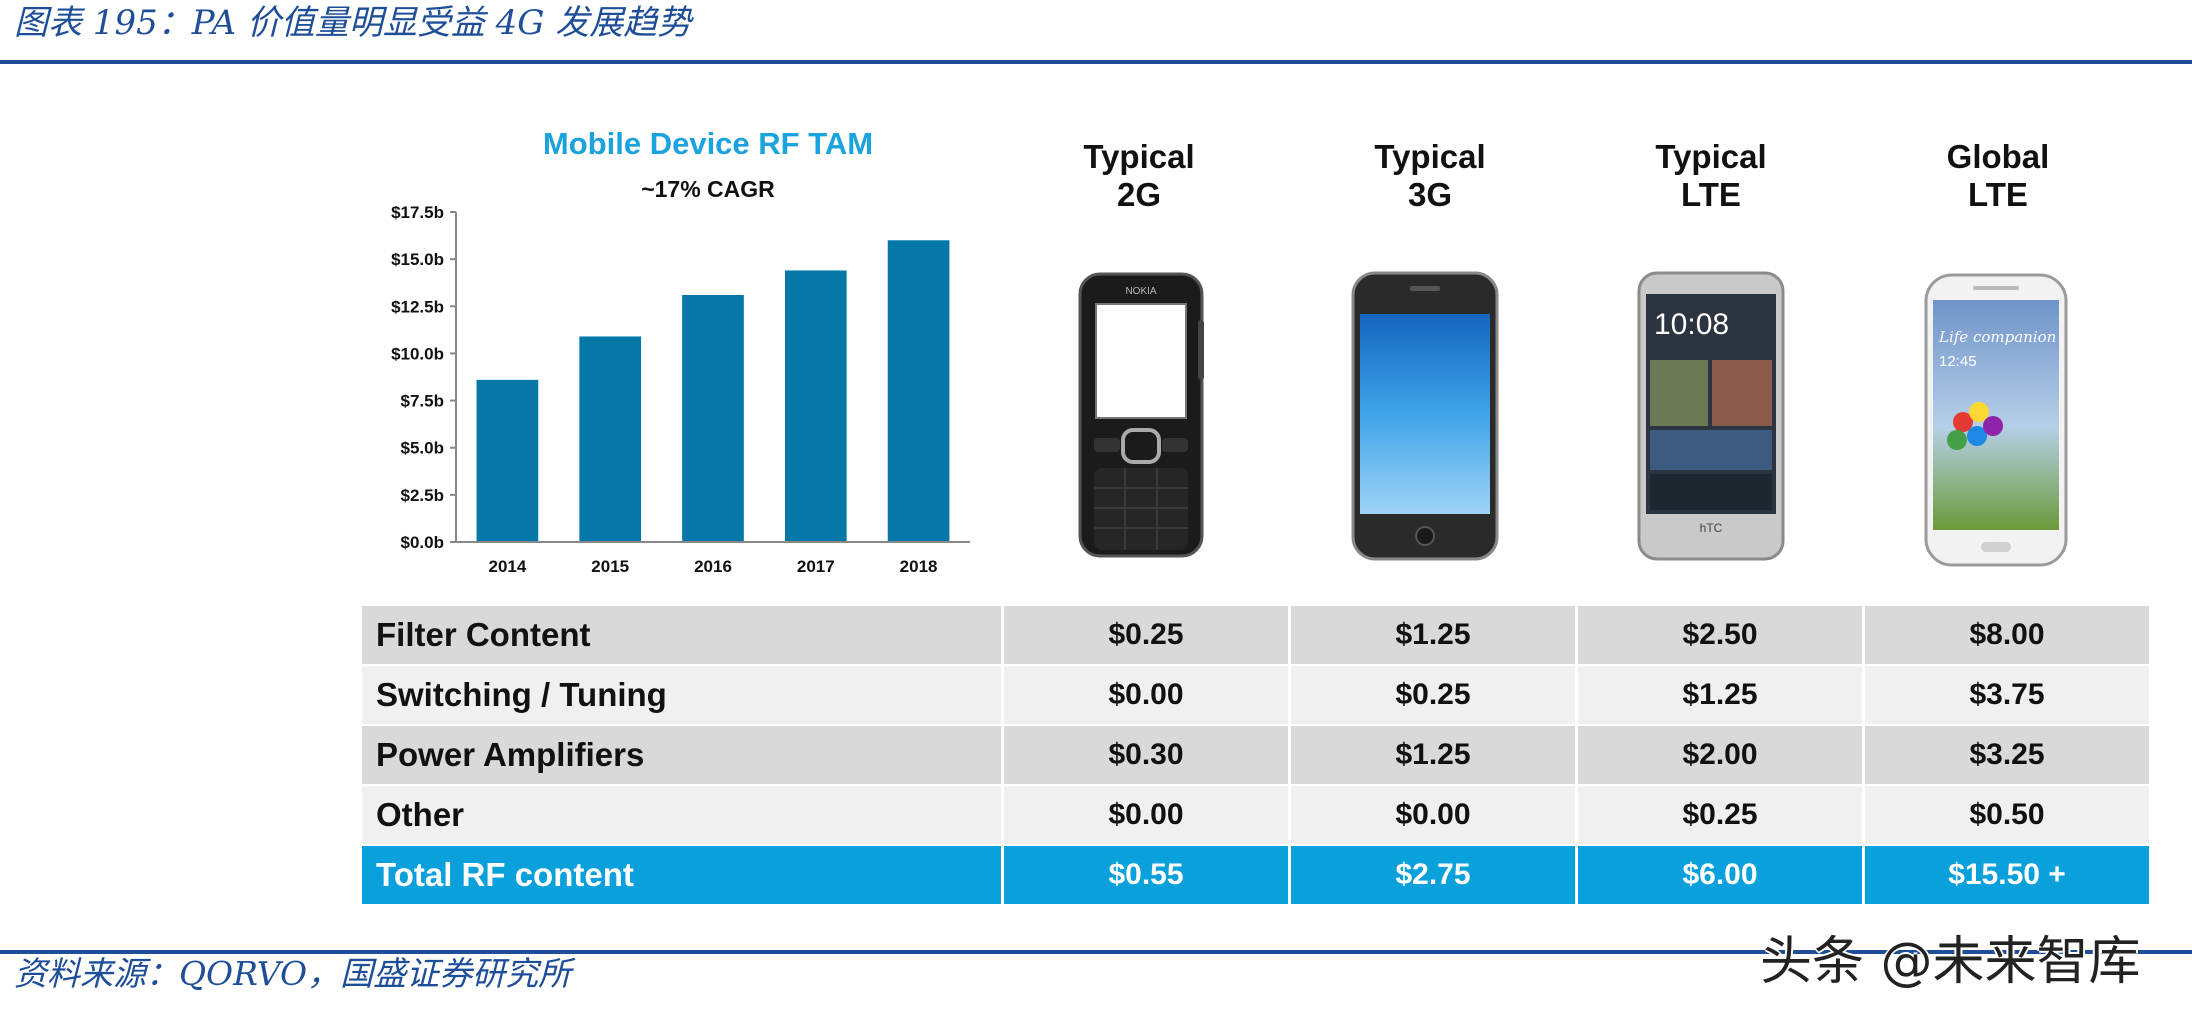  Describe the element at coordinates (1691, 324) in the screenshot. I see `htc-time-label: 10:08` at that location.